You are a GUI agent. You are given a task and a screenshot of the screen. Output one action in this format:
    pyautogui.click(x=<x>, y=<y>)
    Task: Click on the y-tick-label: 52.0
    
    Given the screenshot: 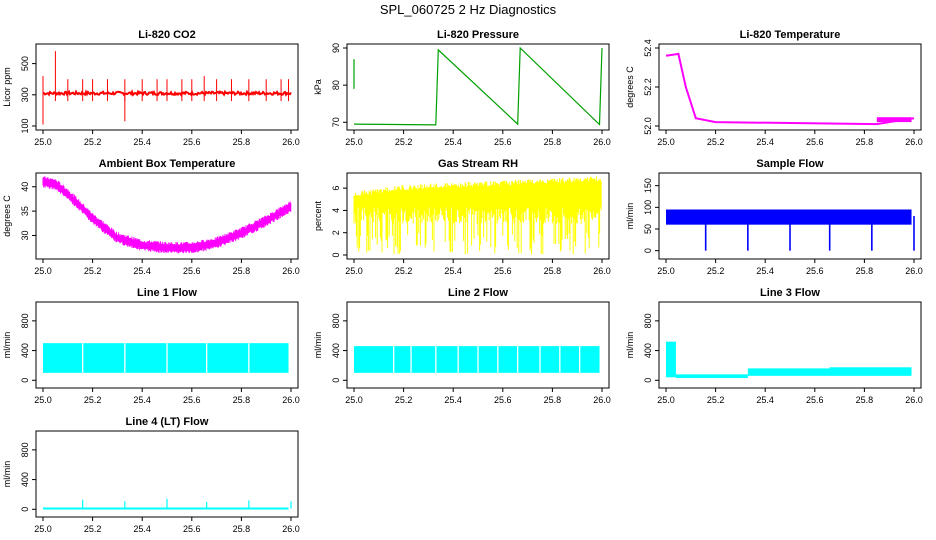 What is the action you would take?
    pyautogui.click(x=648, y=126)
    